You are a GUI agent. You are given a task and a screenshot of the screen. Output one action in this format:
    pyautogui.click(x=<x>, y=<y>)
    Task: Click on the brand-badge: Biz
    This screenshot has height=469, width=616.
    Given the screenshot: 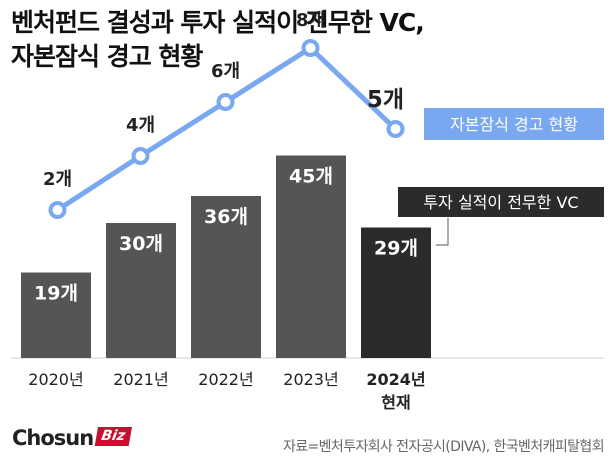 What is the action you would take?
    pyautogui.click(x=113, y=436)
    